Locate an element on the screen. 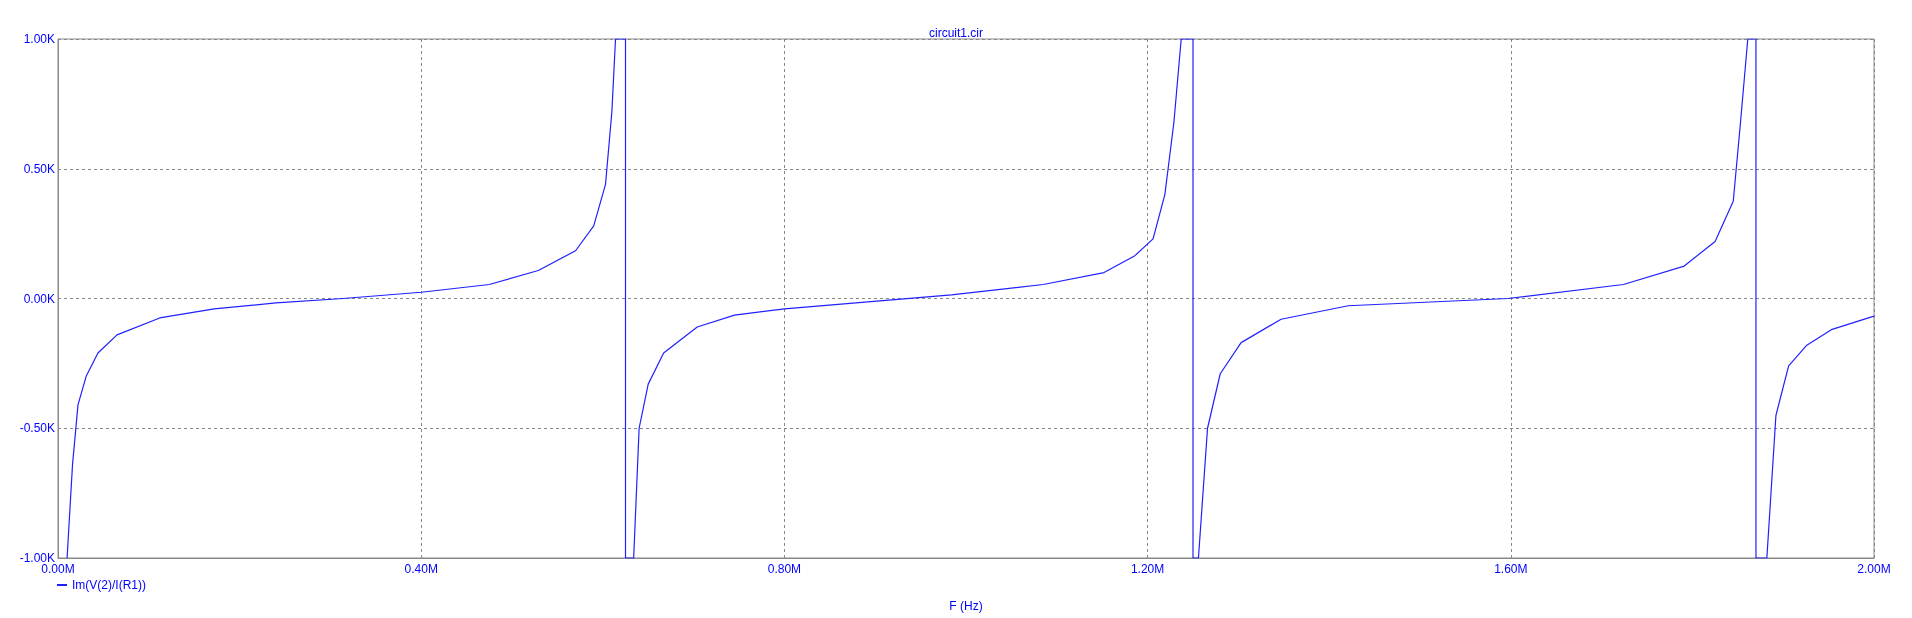 This screenshot has height=618, width=1912. x-axis-title: F (Hz) is located at coordinates (966, 606).